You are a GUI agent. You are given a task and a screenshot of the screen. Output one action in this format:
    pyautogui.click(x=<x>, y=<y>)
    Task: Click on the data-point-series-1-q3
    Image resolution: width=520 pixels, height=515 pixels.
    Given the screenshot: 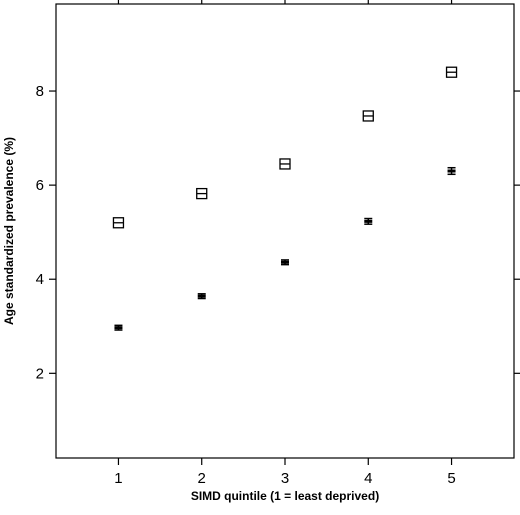 What is the action you would take?
    pyautogui.click(x=285, y=164)
    